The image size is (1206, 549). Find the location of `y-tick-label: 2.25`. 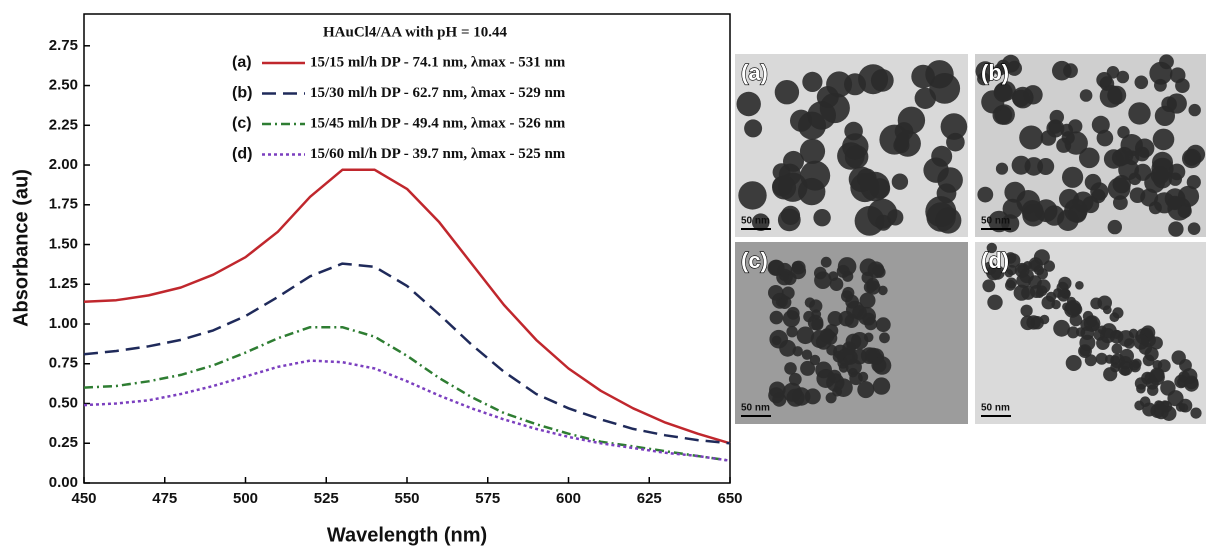

y-tick-label: 2.25 is located at coordinates (63, 124).